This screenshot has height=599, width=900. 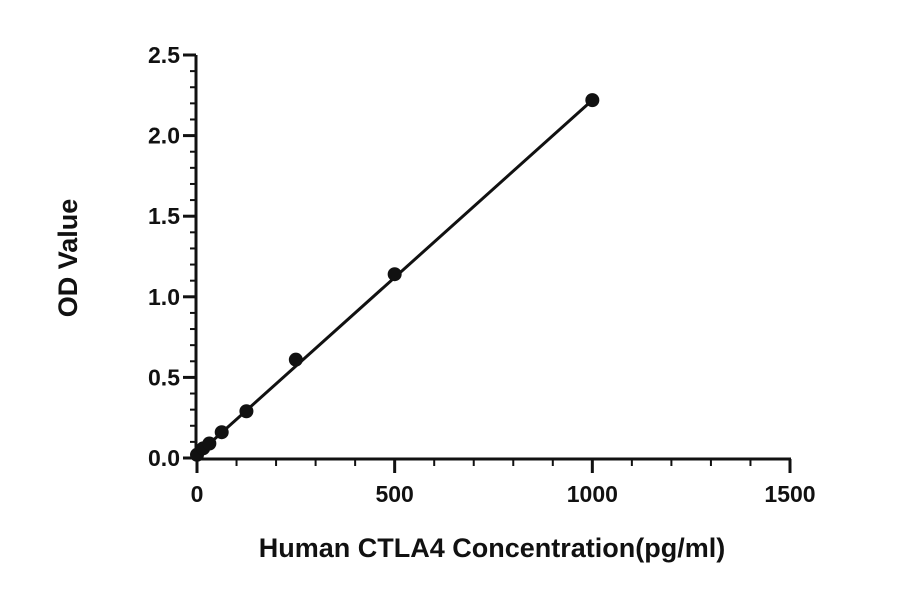 What do you see at coordinates (394, 494) in the screenshot?
I see `x-tick-label: 500` at bounding box center [394, 494].